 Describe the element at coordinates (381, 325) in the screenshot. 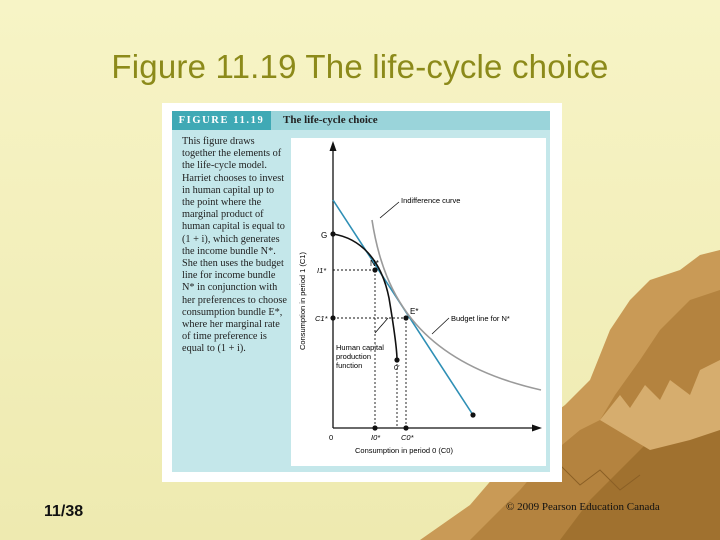

I see `hcpf-leader` at that location.